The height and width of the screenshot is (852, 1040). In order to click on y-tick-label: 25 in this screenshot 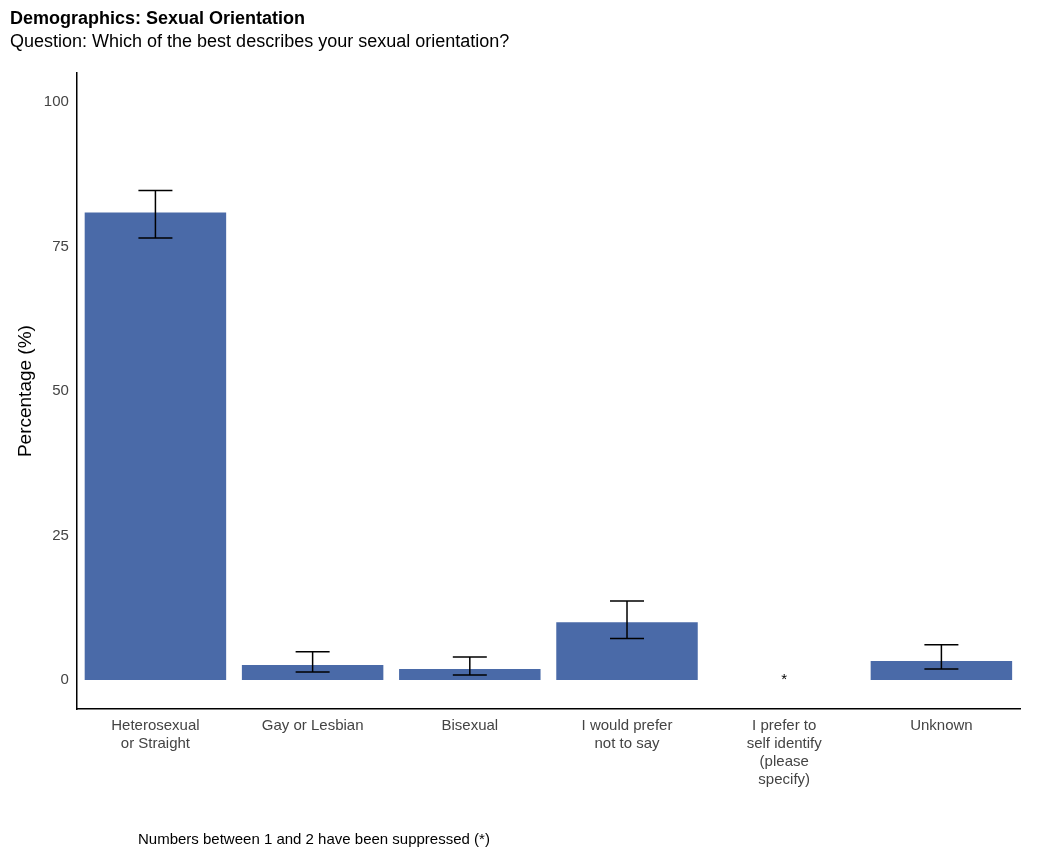, I will do `click(60, 534)`.